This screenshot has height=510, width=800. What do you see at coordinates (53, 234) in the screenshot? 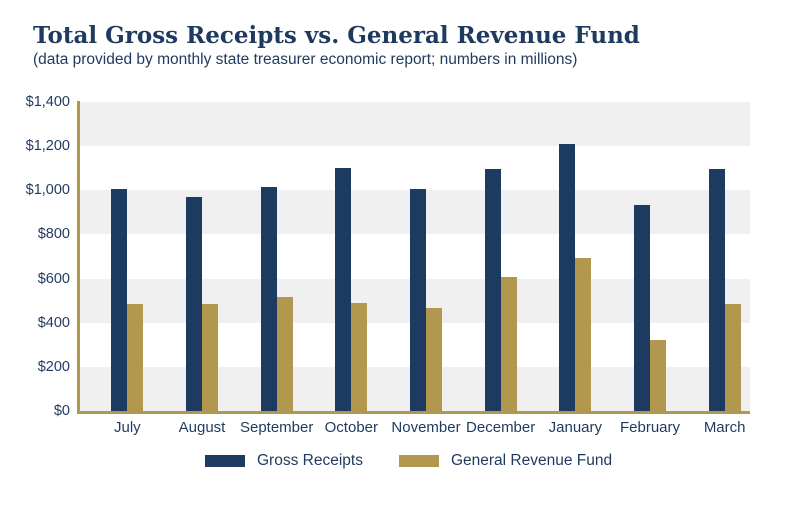
I see `y-axis-tick-label: $800` at bounding box center [53, 234].